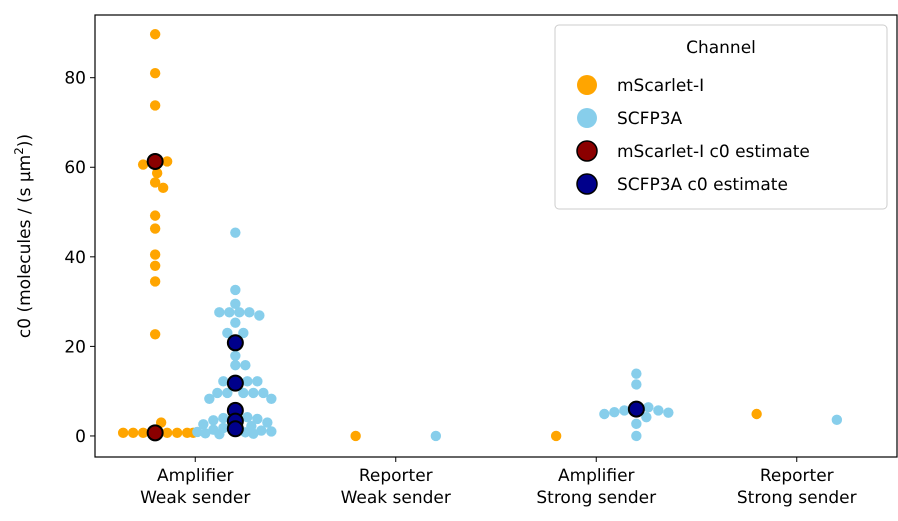 Image resolution: width=898 pixels, height=521 pixels. What do you see at coordinates (650, 118) in the screenshot?
I see `legend-label: SCFP3A` at bounding box center [650, 118].